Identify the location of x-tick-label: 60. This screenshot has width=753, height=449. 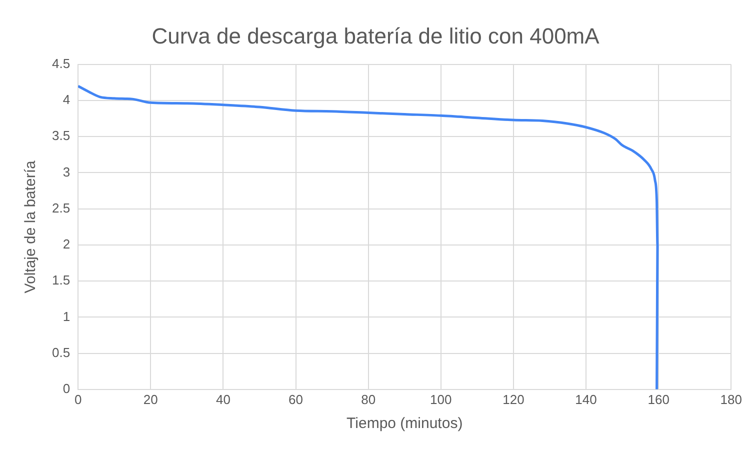
(295, 399).